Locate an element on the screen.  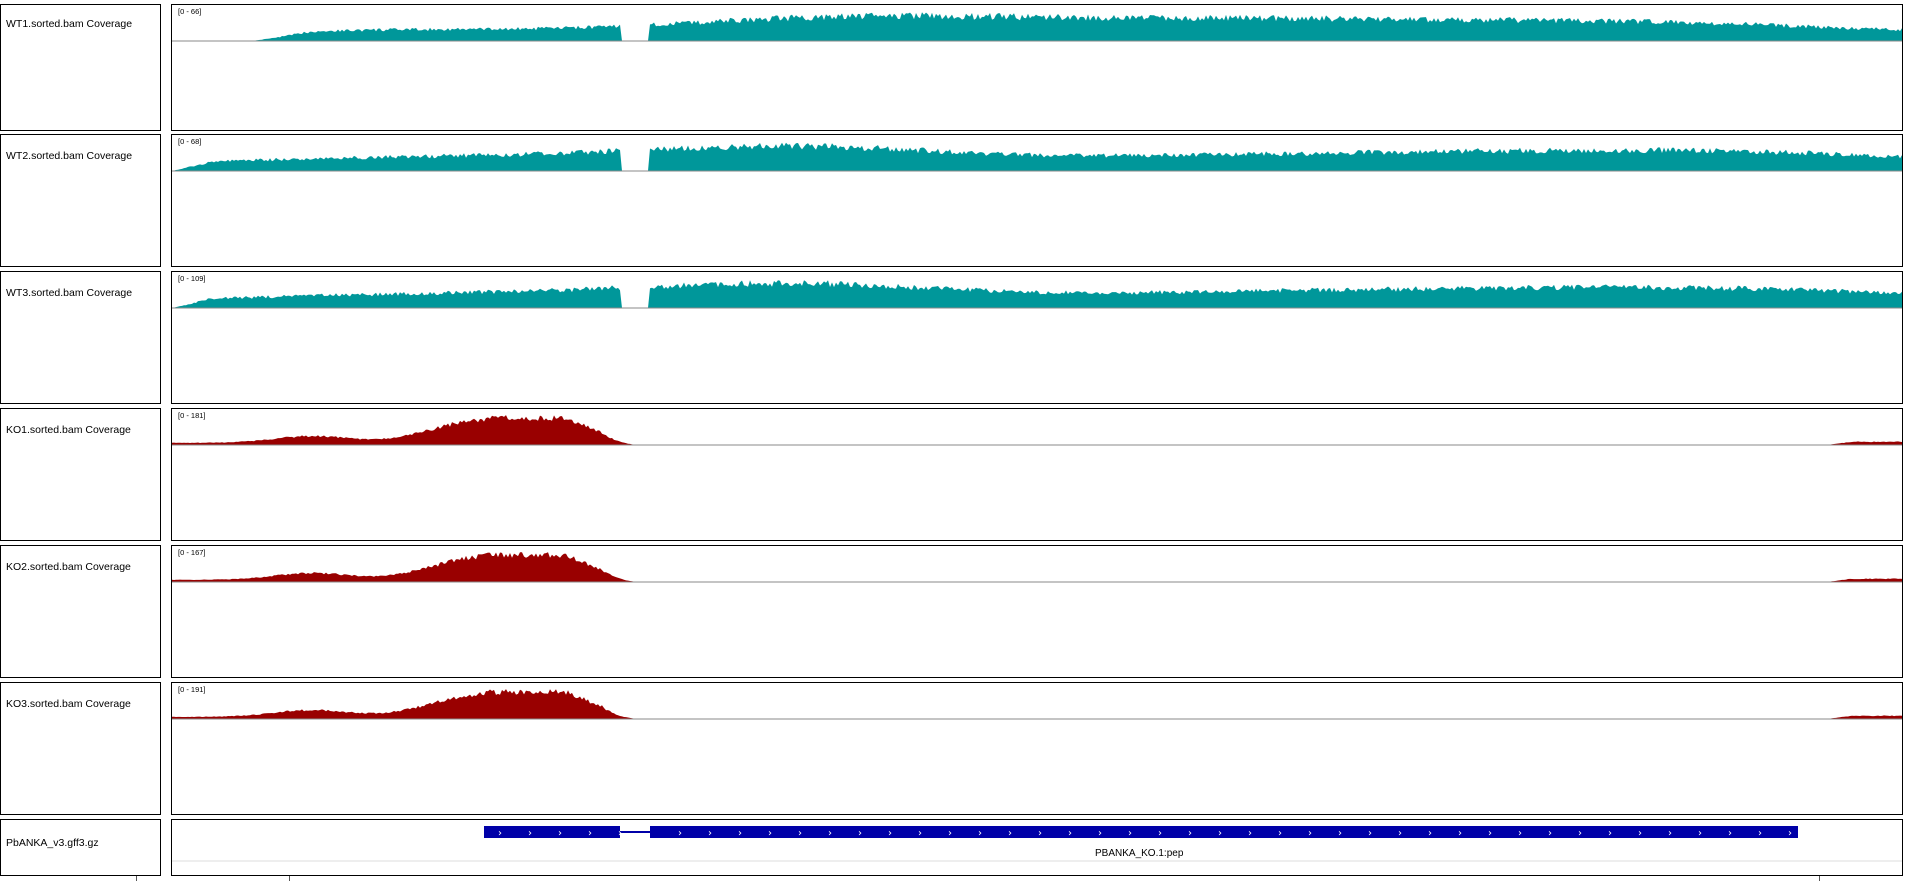
right-scroll-strip is located at coordinates (1911, 440).